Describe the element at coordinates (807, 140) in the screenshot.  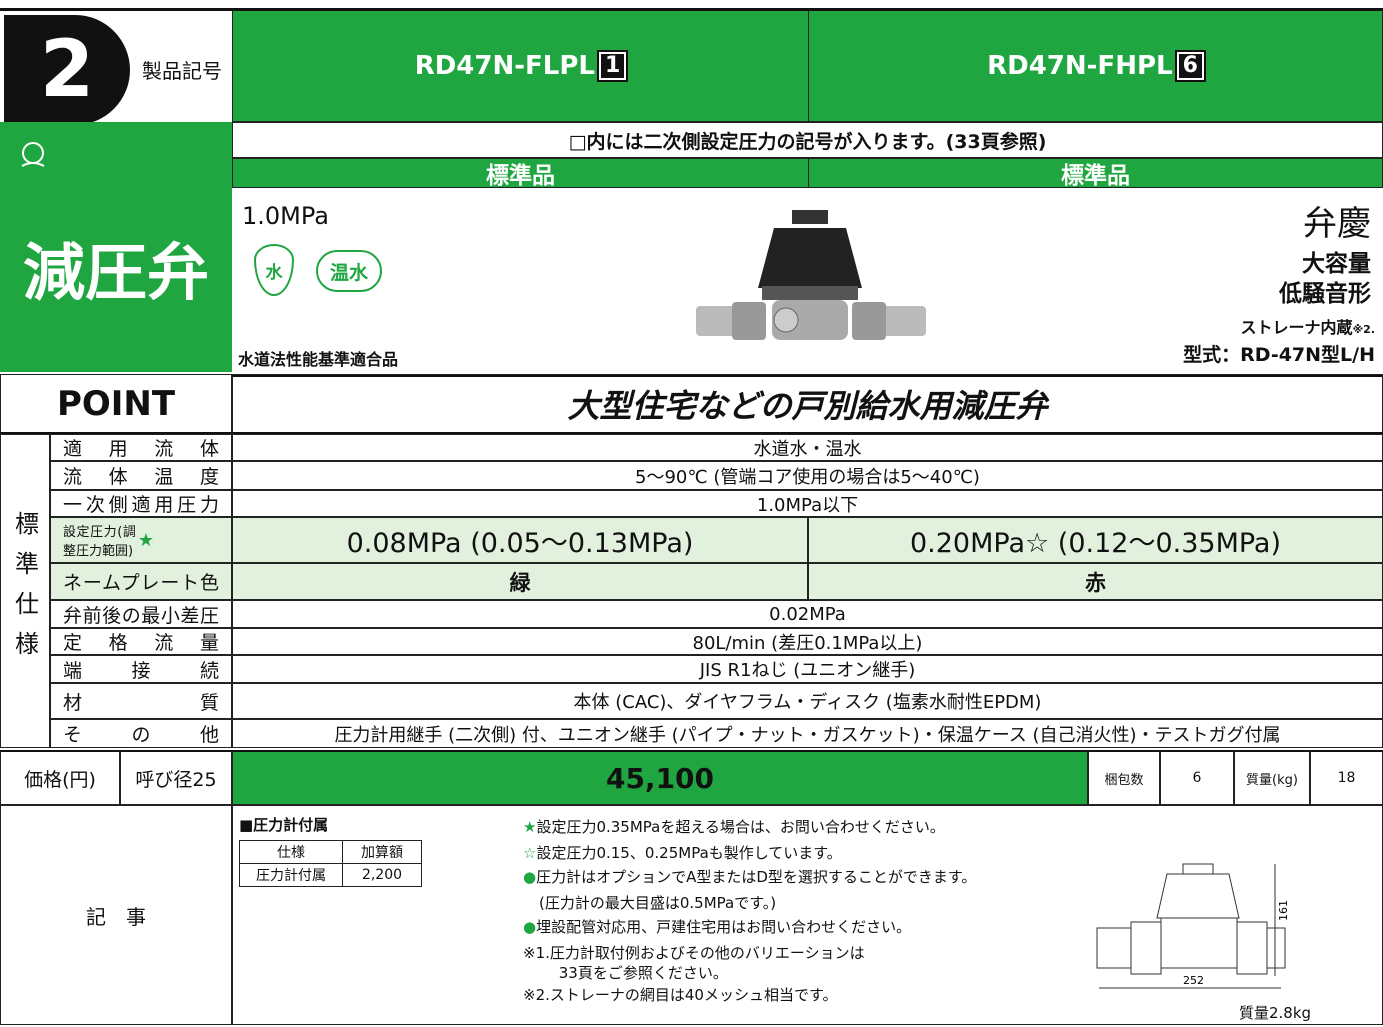
I see `code-note: □内には二次側設定圧力の記号が入ります。(33頁参照)` at that location.